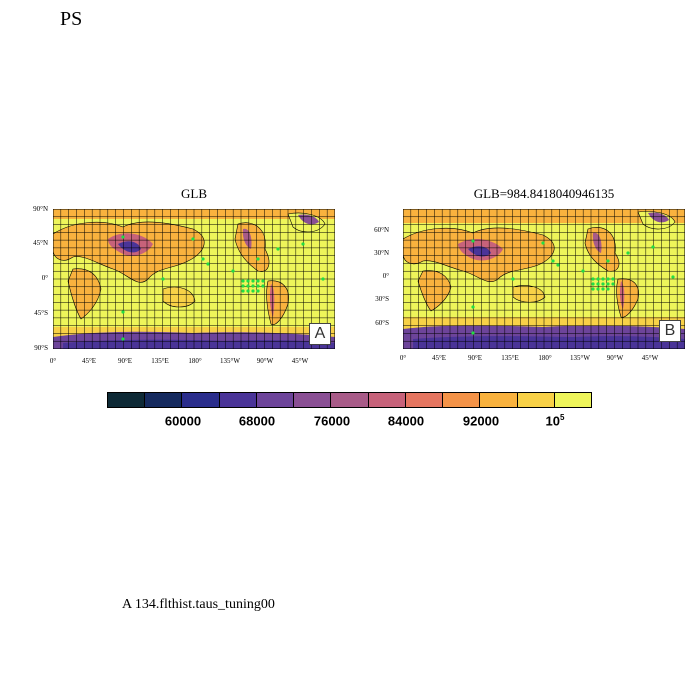  What do you see at coordinates (195, 361) in the screenshot?
I see `panel-a-lon-label: 180°` at bounding box center [195, 361].